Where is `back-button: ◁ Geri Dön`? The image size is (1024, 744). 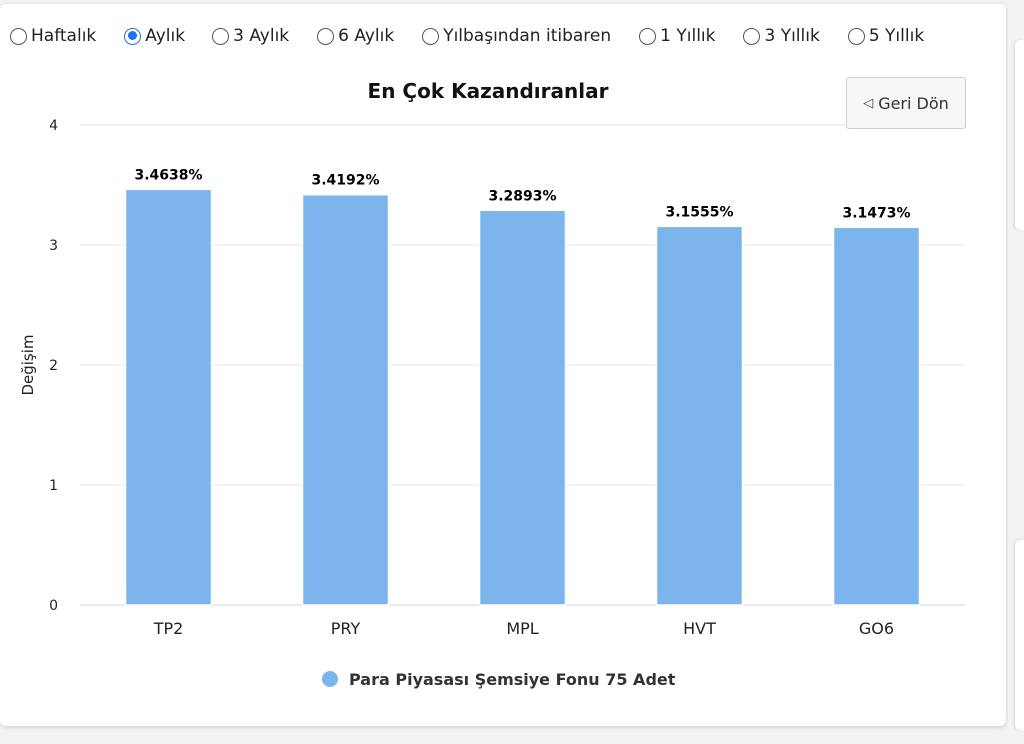 back-button: ◁ Geri Dön is located at coordinates (906, 103).